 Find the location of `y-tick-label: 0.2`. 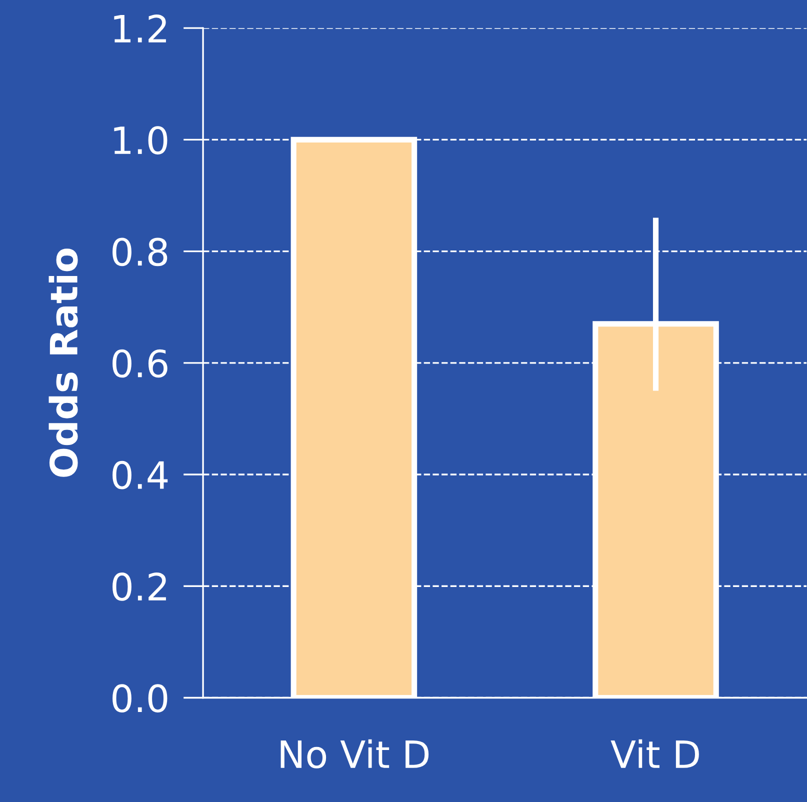

y-tick-label: 0.2 is located at coordinates (139, 586).